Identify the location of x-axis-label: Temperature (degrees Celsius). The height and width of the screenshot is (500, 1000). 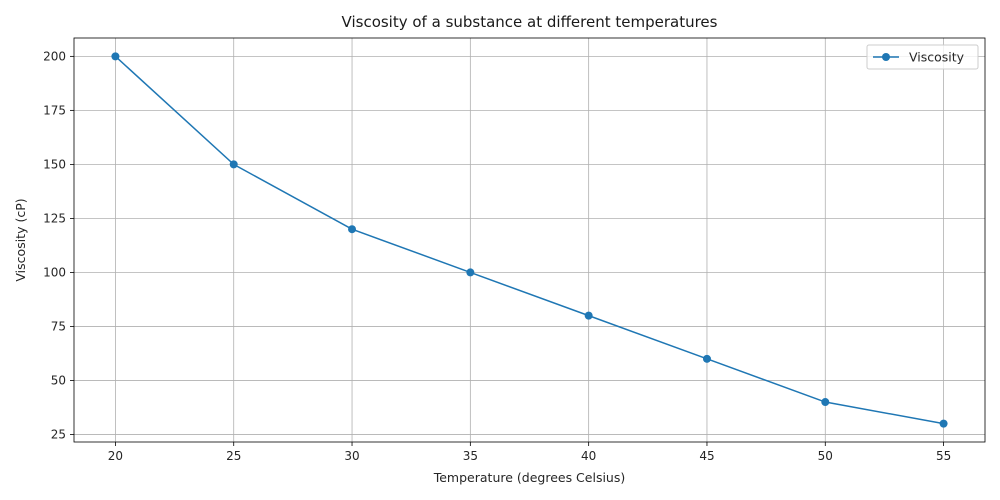
(529, 477).